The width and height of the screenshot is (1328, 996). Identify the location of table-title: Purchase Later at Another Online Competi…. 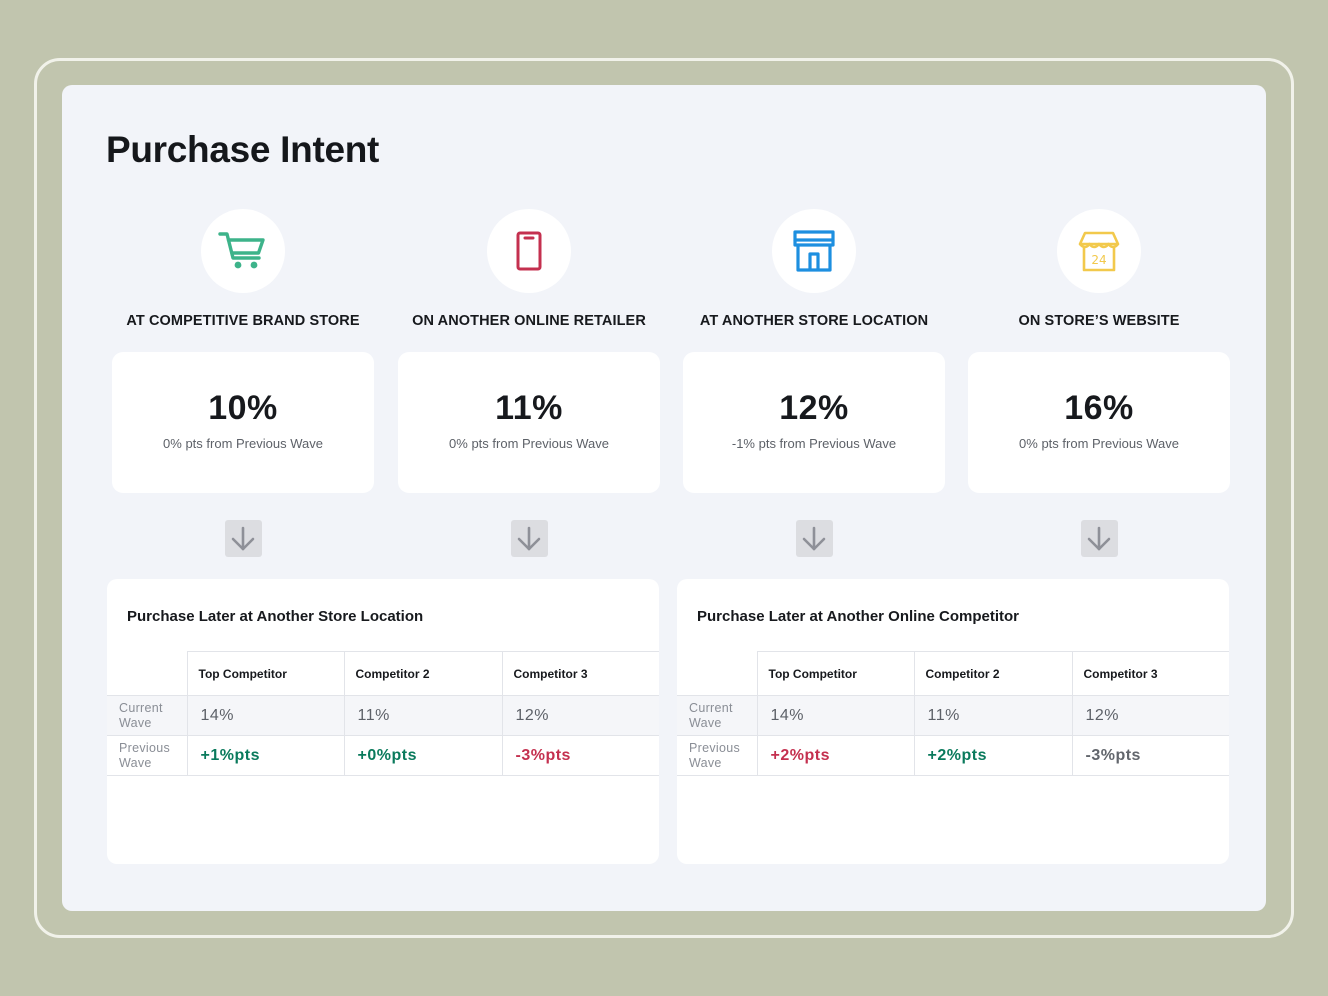
(858, 616).